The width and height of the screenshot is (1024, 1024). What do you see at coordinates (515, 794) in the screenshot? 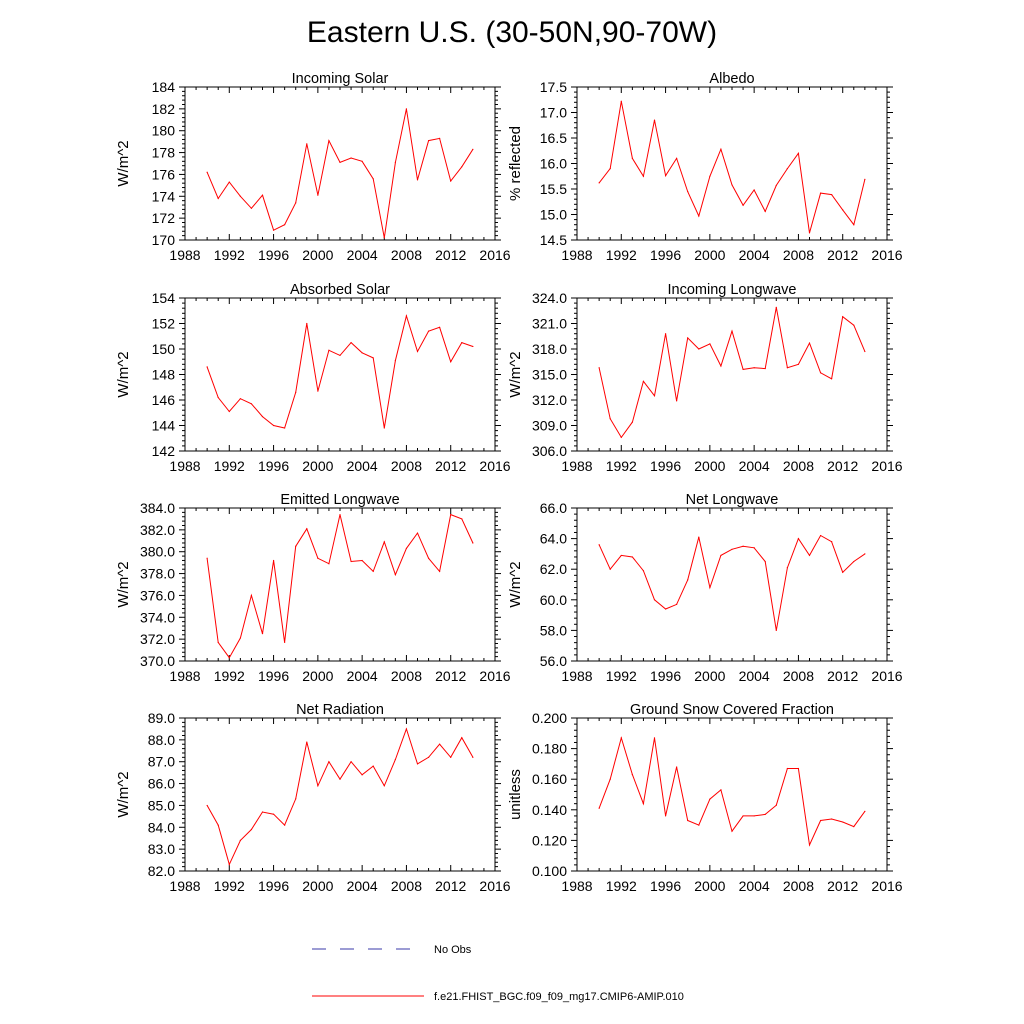
I see `y-axis-label: unitless` at bounding box center [515, 794].